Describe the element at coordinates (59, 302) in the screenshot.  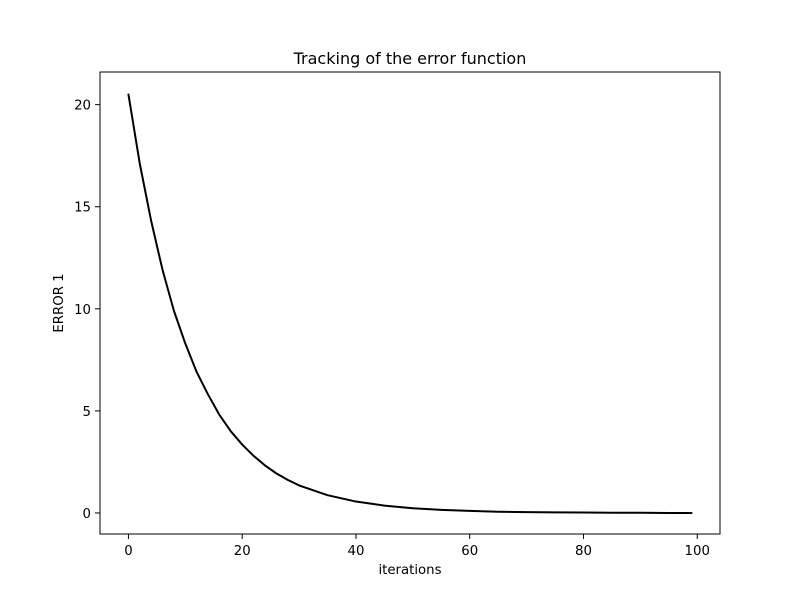
I see `y-axis-label: ERROR 1` at that location.